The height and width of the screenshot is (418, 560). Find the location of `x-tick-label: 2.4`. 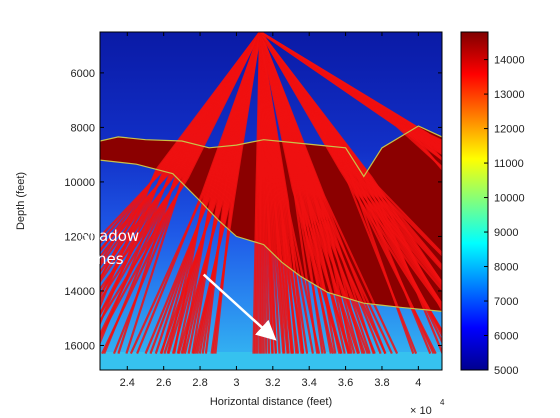

x-tick-label: 2.4 is located at coordinates (127, 383).